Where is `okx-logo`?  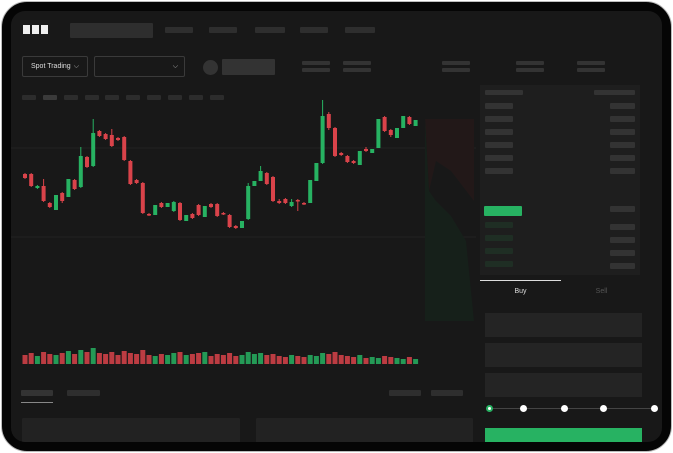
okx-logo is located at coordinates (35, 29).